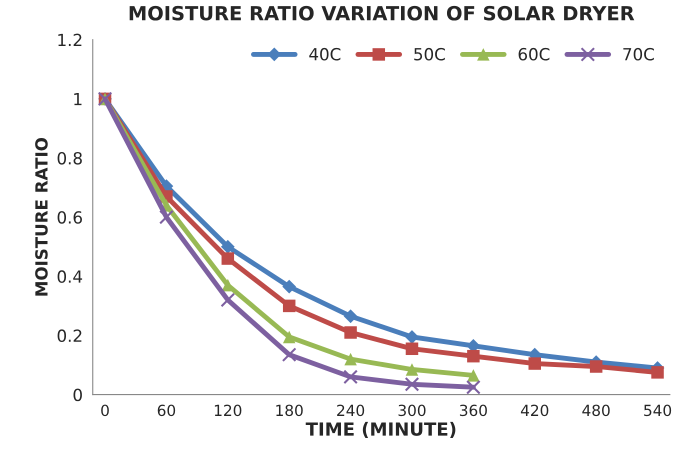 The height and width of the screenshot is (467, 687). Describe the element at coordinates (324, 54) in the screenshot. I see `legend-label: 40C` at that location.